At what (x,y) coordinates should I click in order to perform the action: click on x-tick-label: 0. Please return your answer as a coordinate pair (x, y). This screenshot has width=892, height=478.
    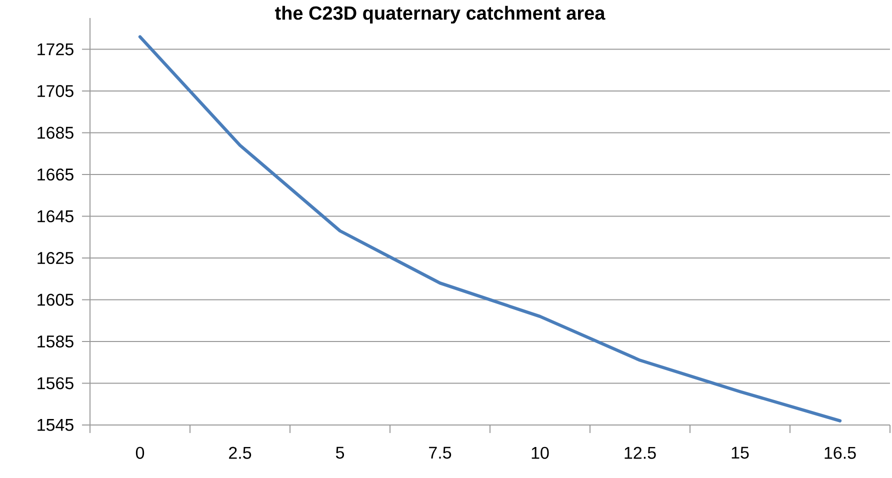
    Looking at the image, I should click on (140, 452).